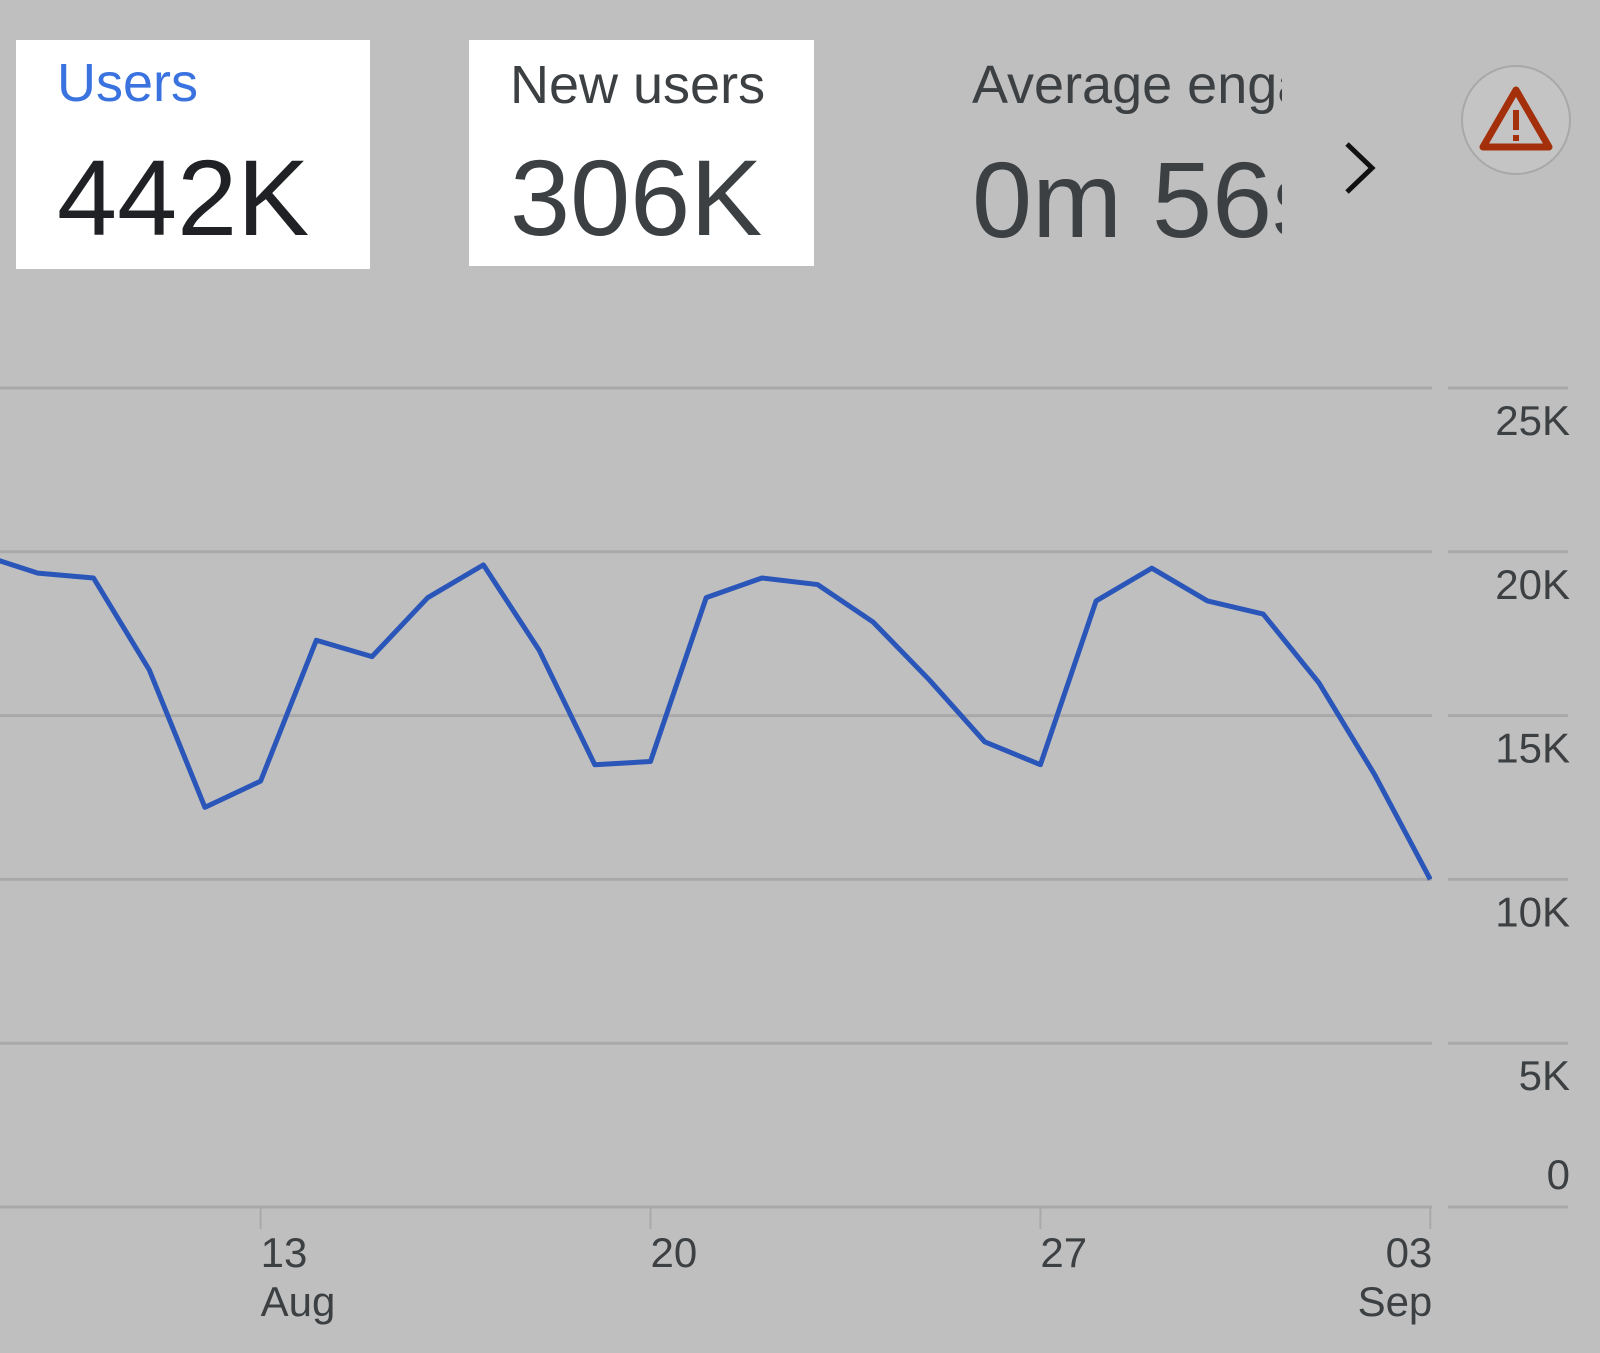  What do you see at coordinates (1395, 1301) in the screenshot?
I see `x-tick-month: Sep` at bounding box center [1395, 1301].